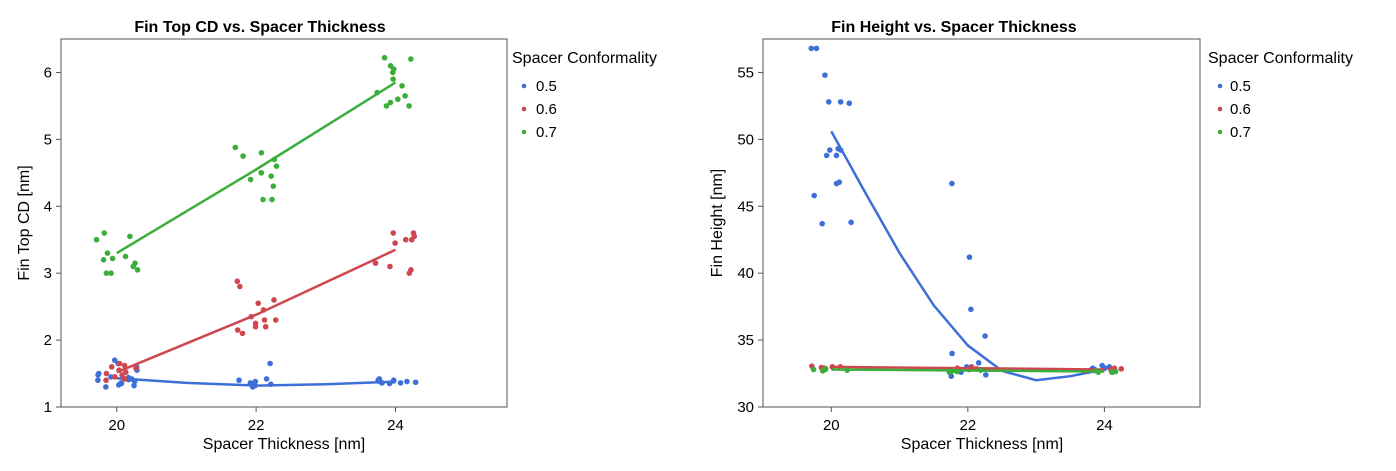 The image size is (1396, 471). Describe the element at coordinates (48, 206) in the screenshot. I see `y-tick-label: 4` at that location.